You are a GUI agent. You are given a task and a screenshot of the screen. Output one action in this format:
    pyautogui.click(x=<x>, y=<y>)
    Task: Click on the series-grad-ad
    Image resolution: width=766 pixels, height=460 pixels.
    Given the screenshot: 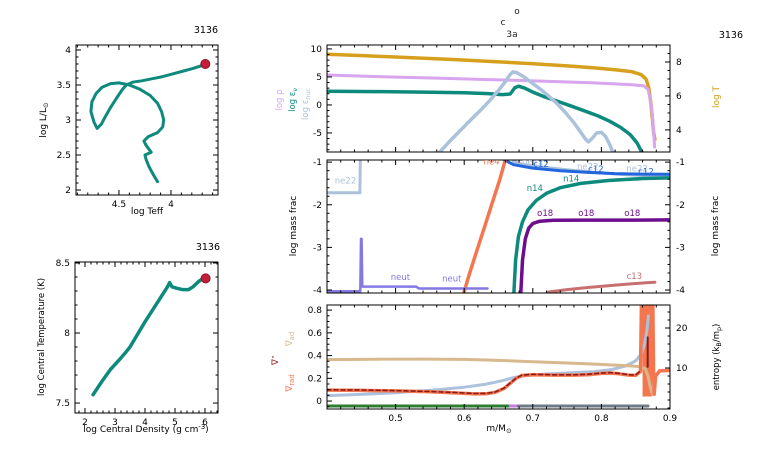 What is the action you would take?
    pyautogui.click(x=490, y=376)
    